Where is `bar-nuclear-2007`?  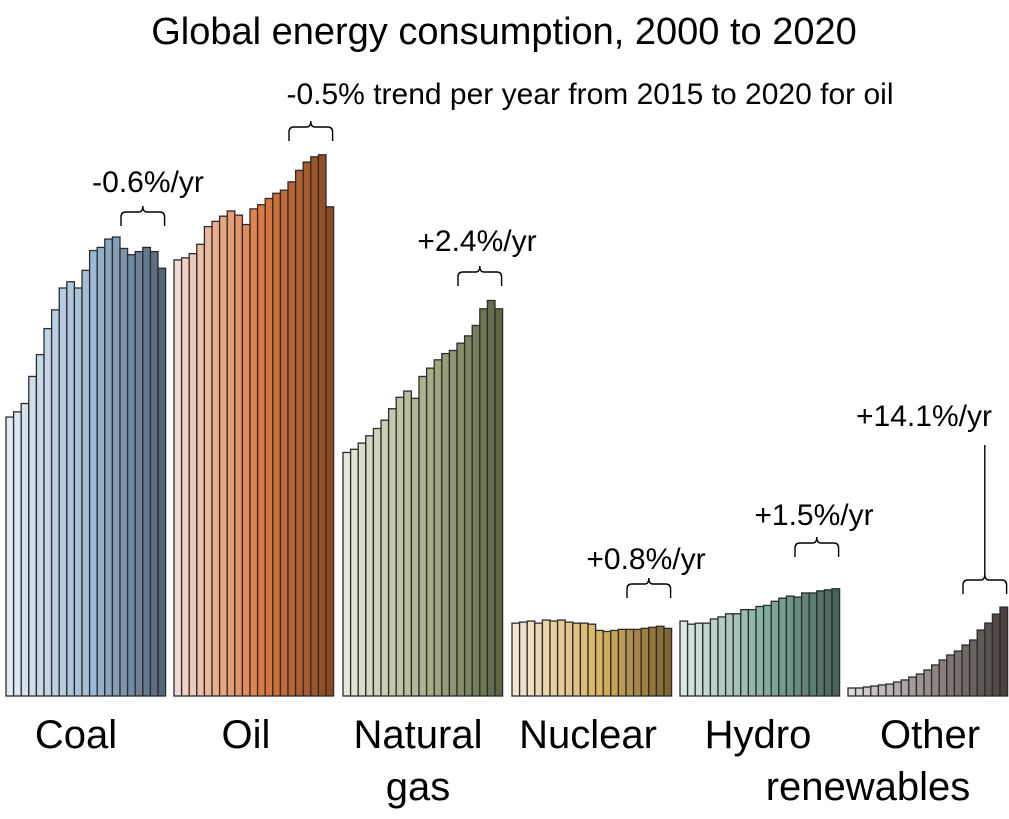
bar-nuclear-2007 is located at coordinates (569, 659).